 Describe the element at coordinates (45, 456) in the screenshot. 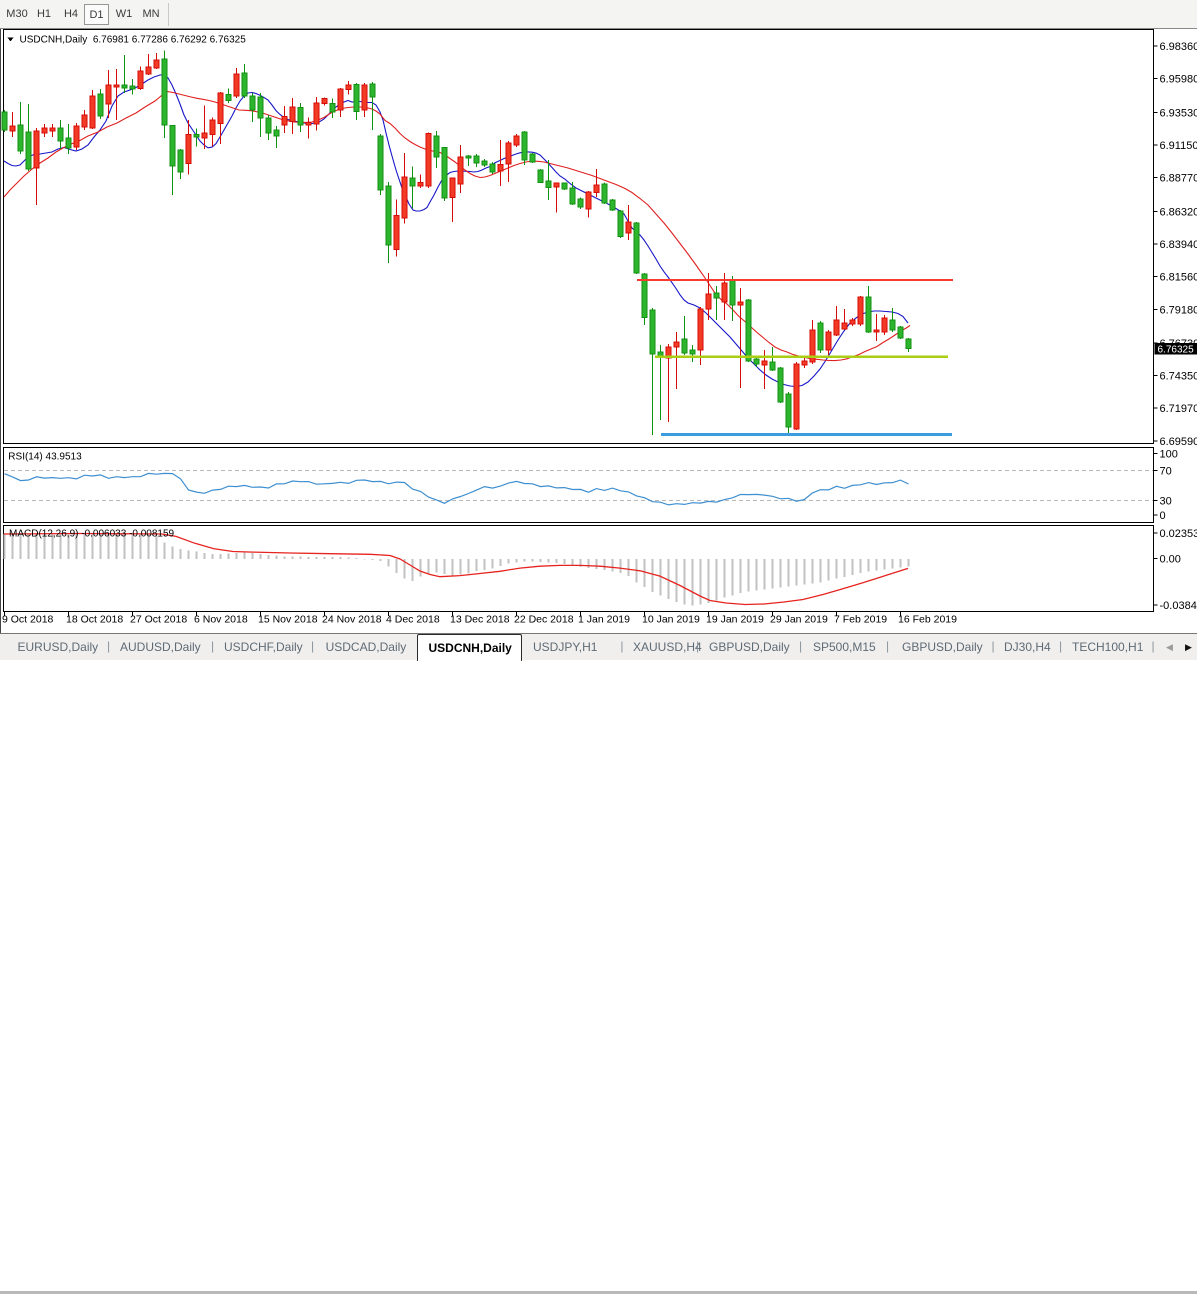

I see `svg-text: RSI(14) 43.9513` at that location.